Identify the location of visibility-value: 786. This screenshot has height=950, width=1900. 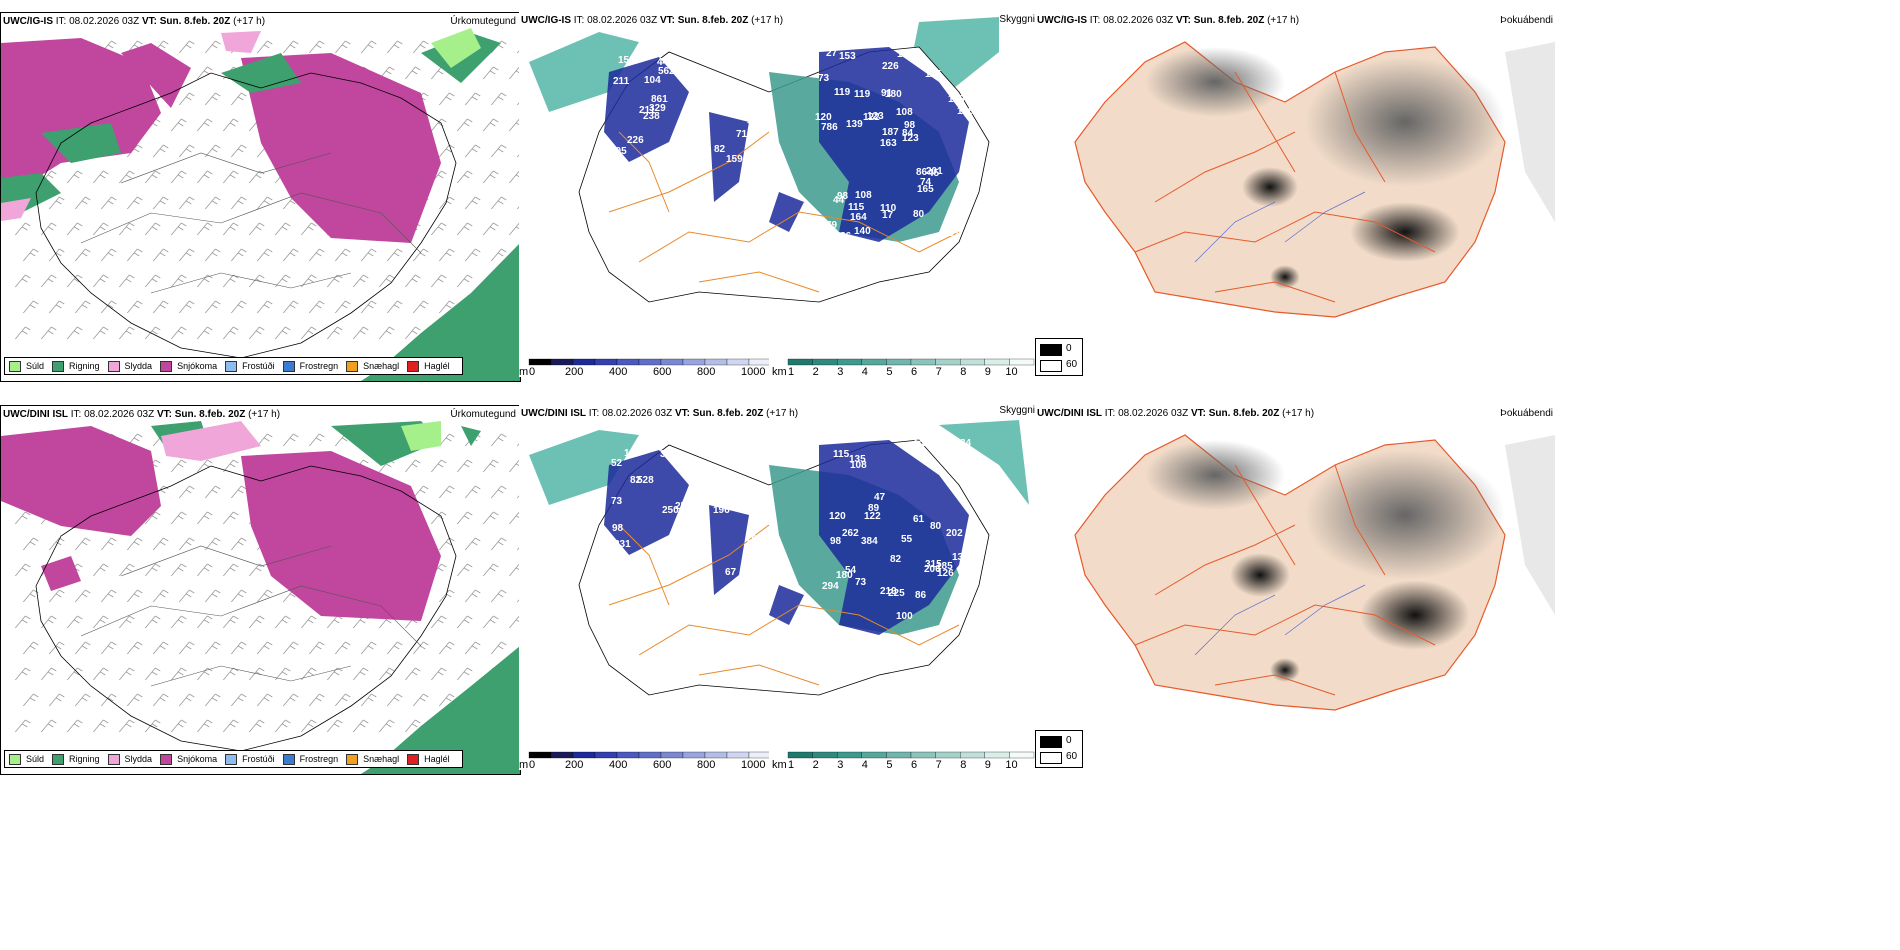
(829, 127).